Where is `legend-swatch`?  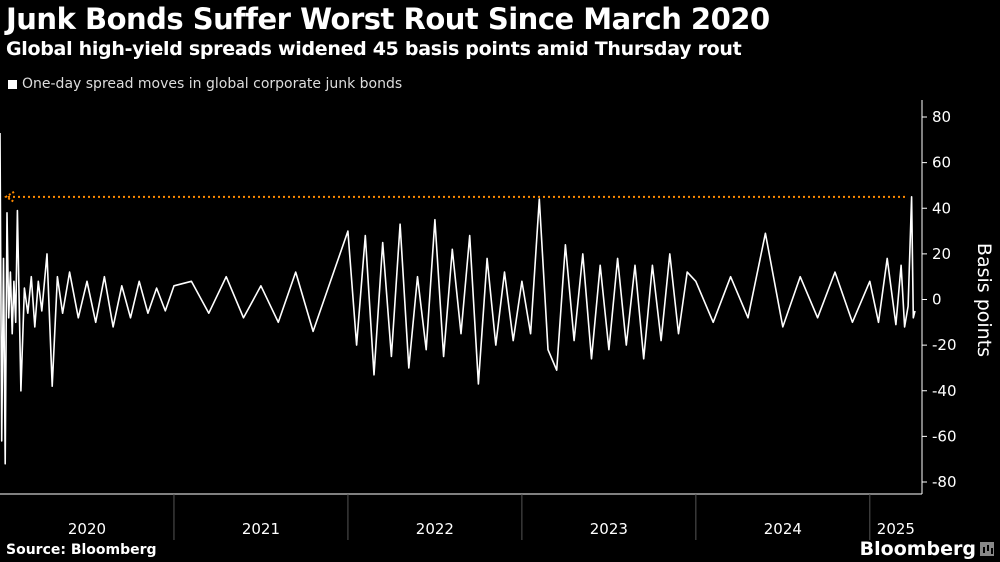
legend-swatch is located at coordinates (12, 84).